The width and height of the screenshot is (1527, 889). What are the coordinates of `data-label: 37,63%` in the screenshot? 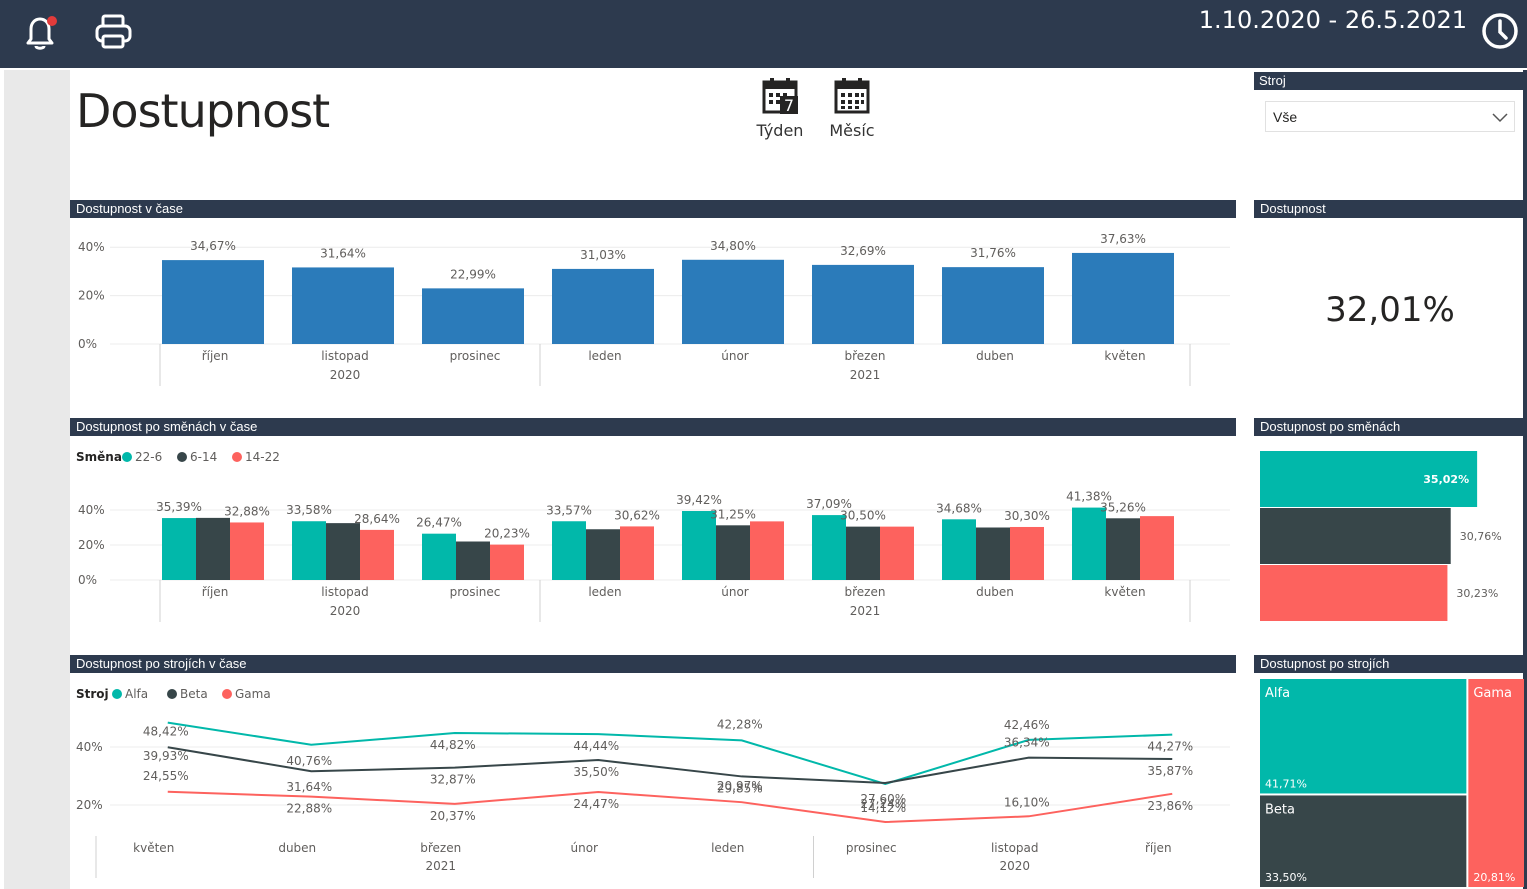 It's located at (1123, 239).